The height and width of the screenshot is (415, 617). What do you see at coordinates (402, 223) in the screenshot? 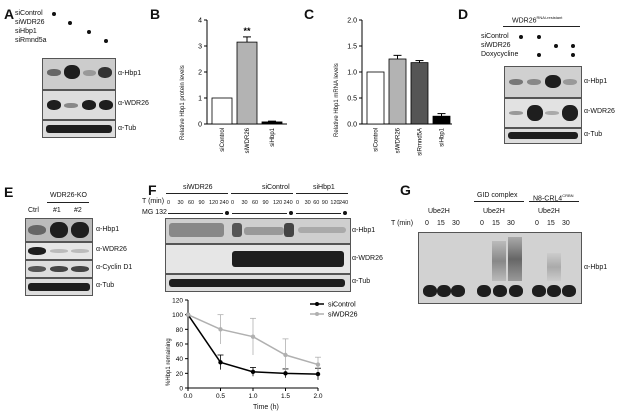
I see `time-axis-label: T (min)` at bounding box center [402, 223].